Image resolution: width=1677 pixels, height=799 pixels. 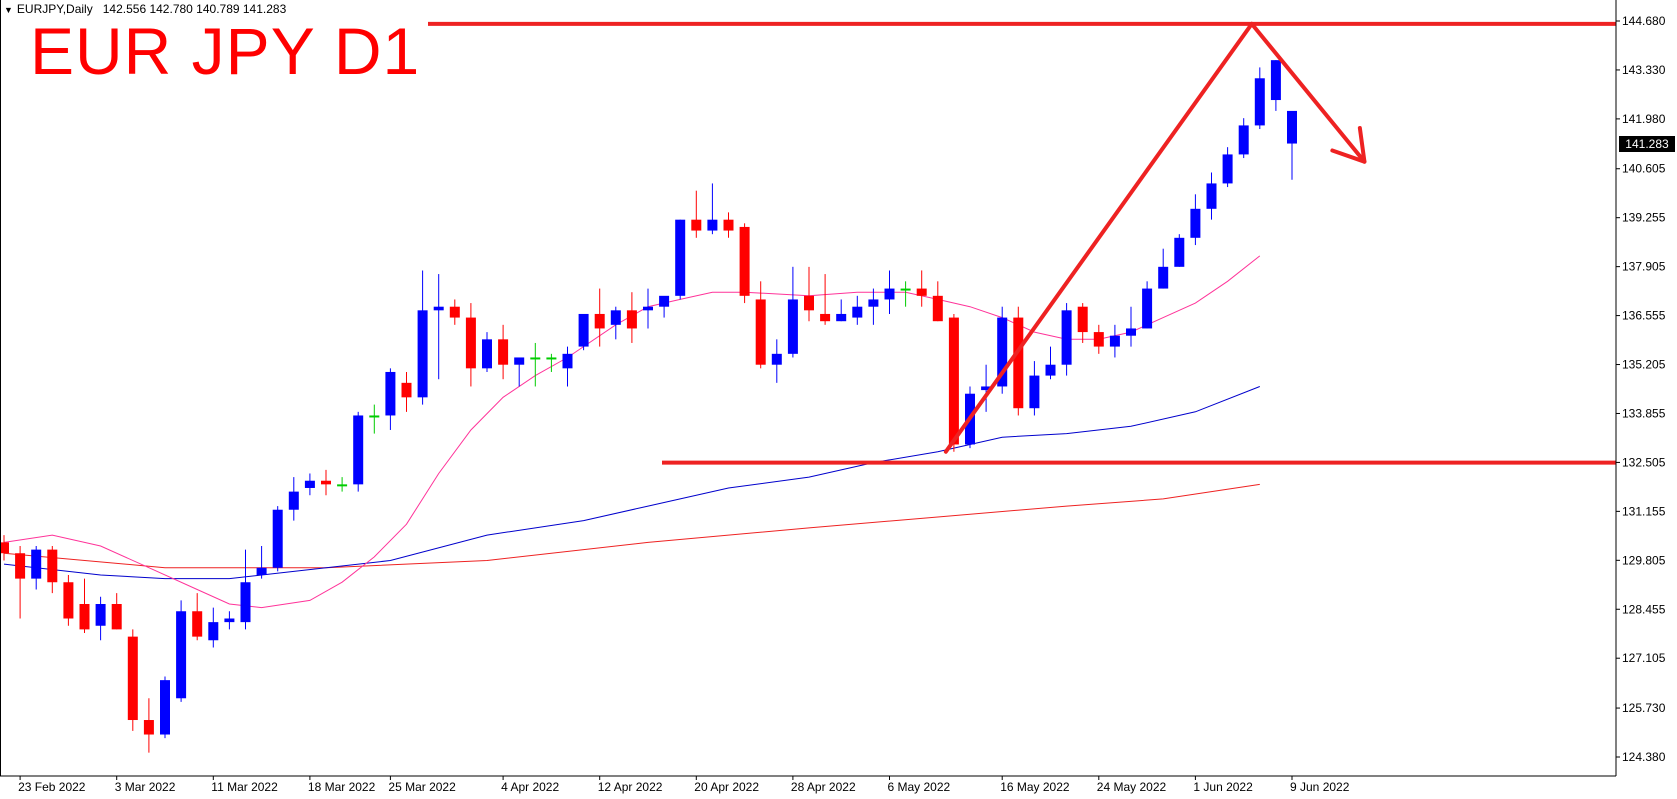 I want to click on y-tick-label: 143.330, so click(x=1644, y=70).